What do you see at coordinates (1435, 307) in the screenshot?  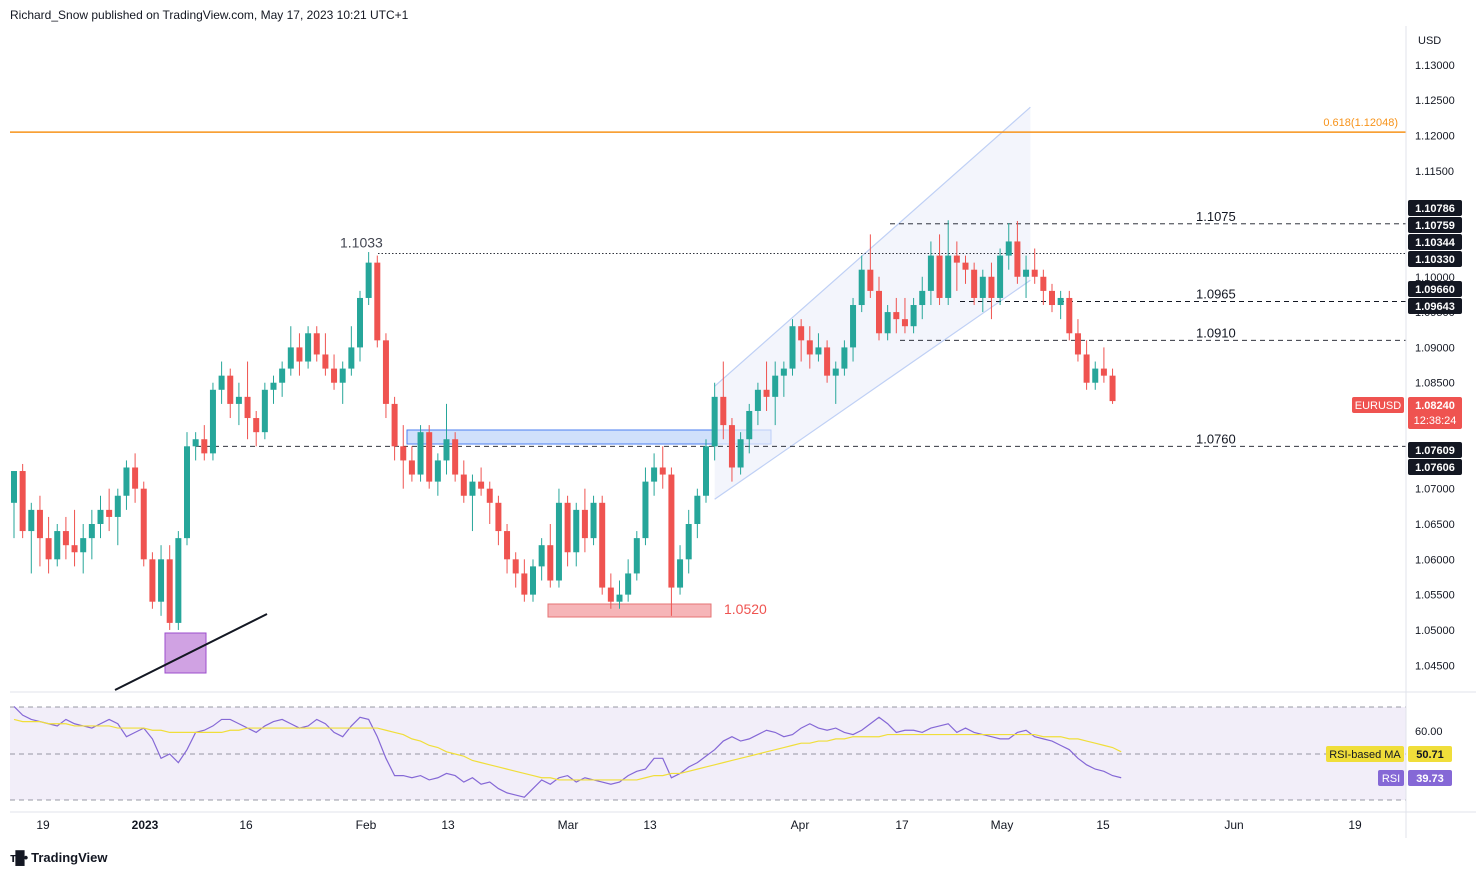 I see `price-tag-text: 1.09643` at bounding box center [1435, 307].